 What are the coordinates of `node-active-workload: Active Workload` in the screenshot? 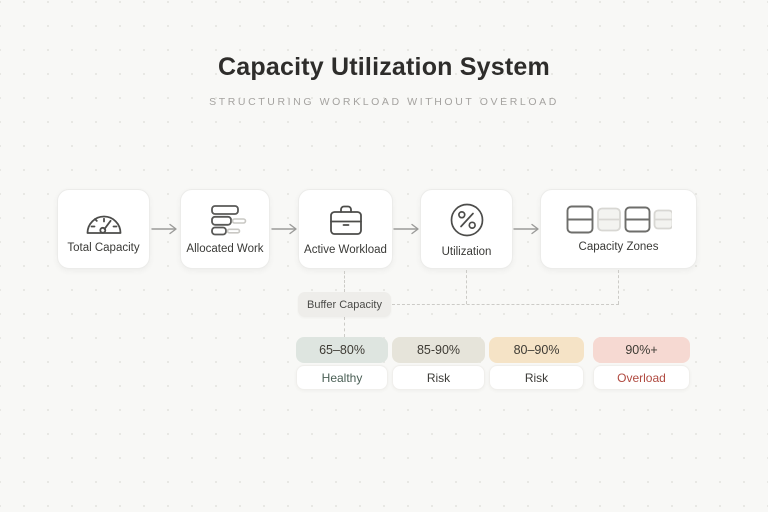 It's located at (345, 229).